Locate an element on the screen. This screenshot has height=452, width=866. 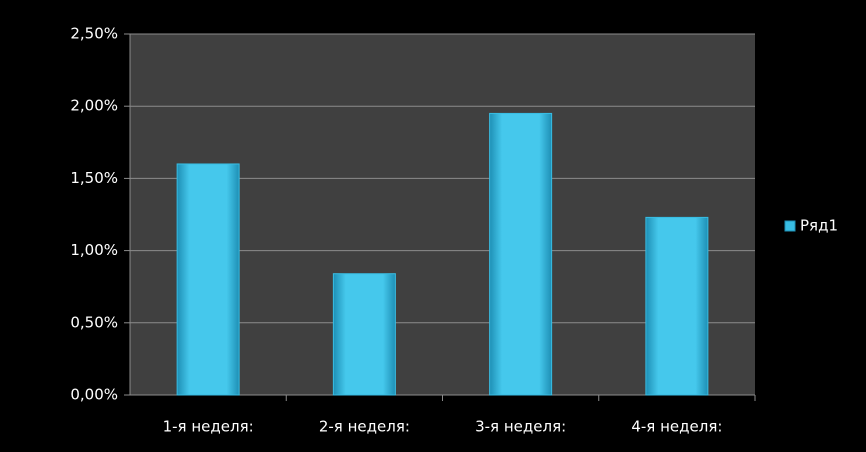
y-tick-label: 2,00% is located at coordinates (94, 106).